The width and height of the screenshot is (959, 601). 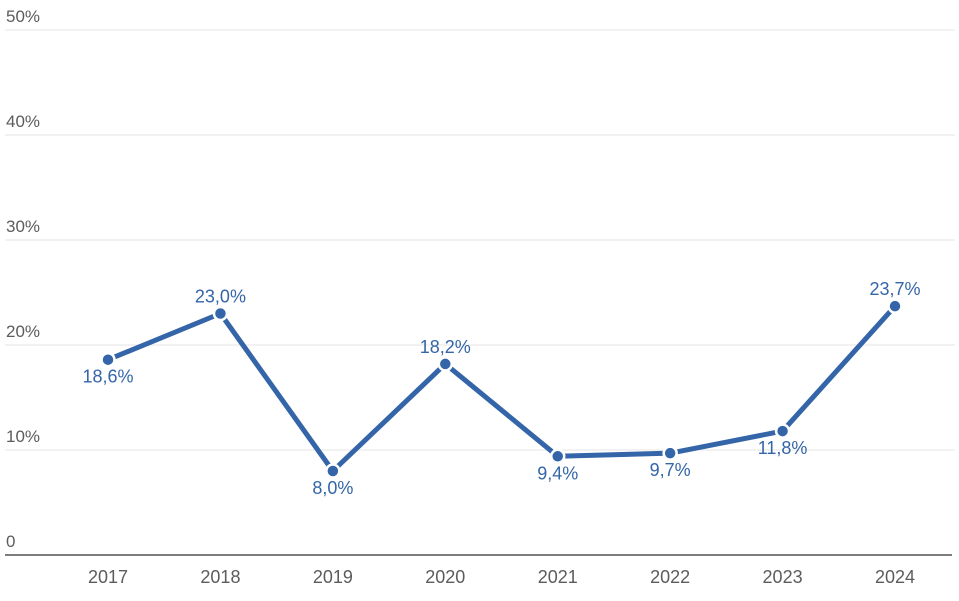 What do you see at coordinates (445, 347) in the screenshot?
I see `data-label: 18,2%` at bounding box center [445, 347].